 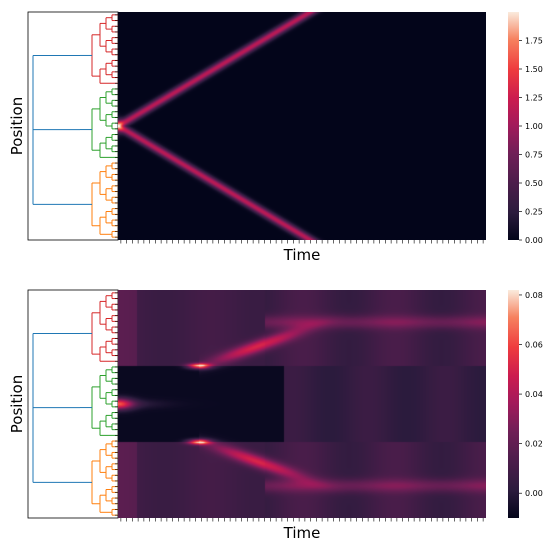 I want to click on colorbar-tick-label: 0.25, so click(x=534, y=212).